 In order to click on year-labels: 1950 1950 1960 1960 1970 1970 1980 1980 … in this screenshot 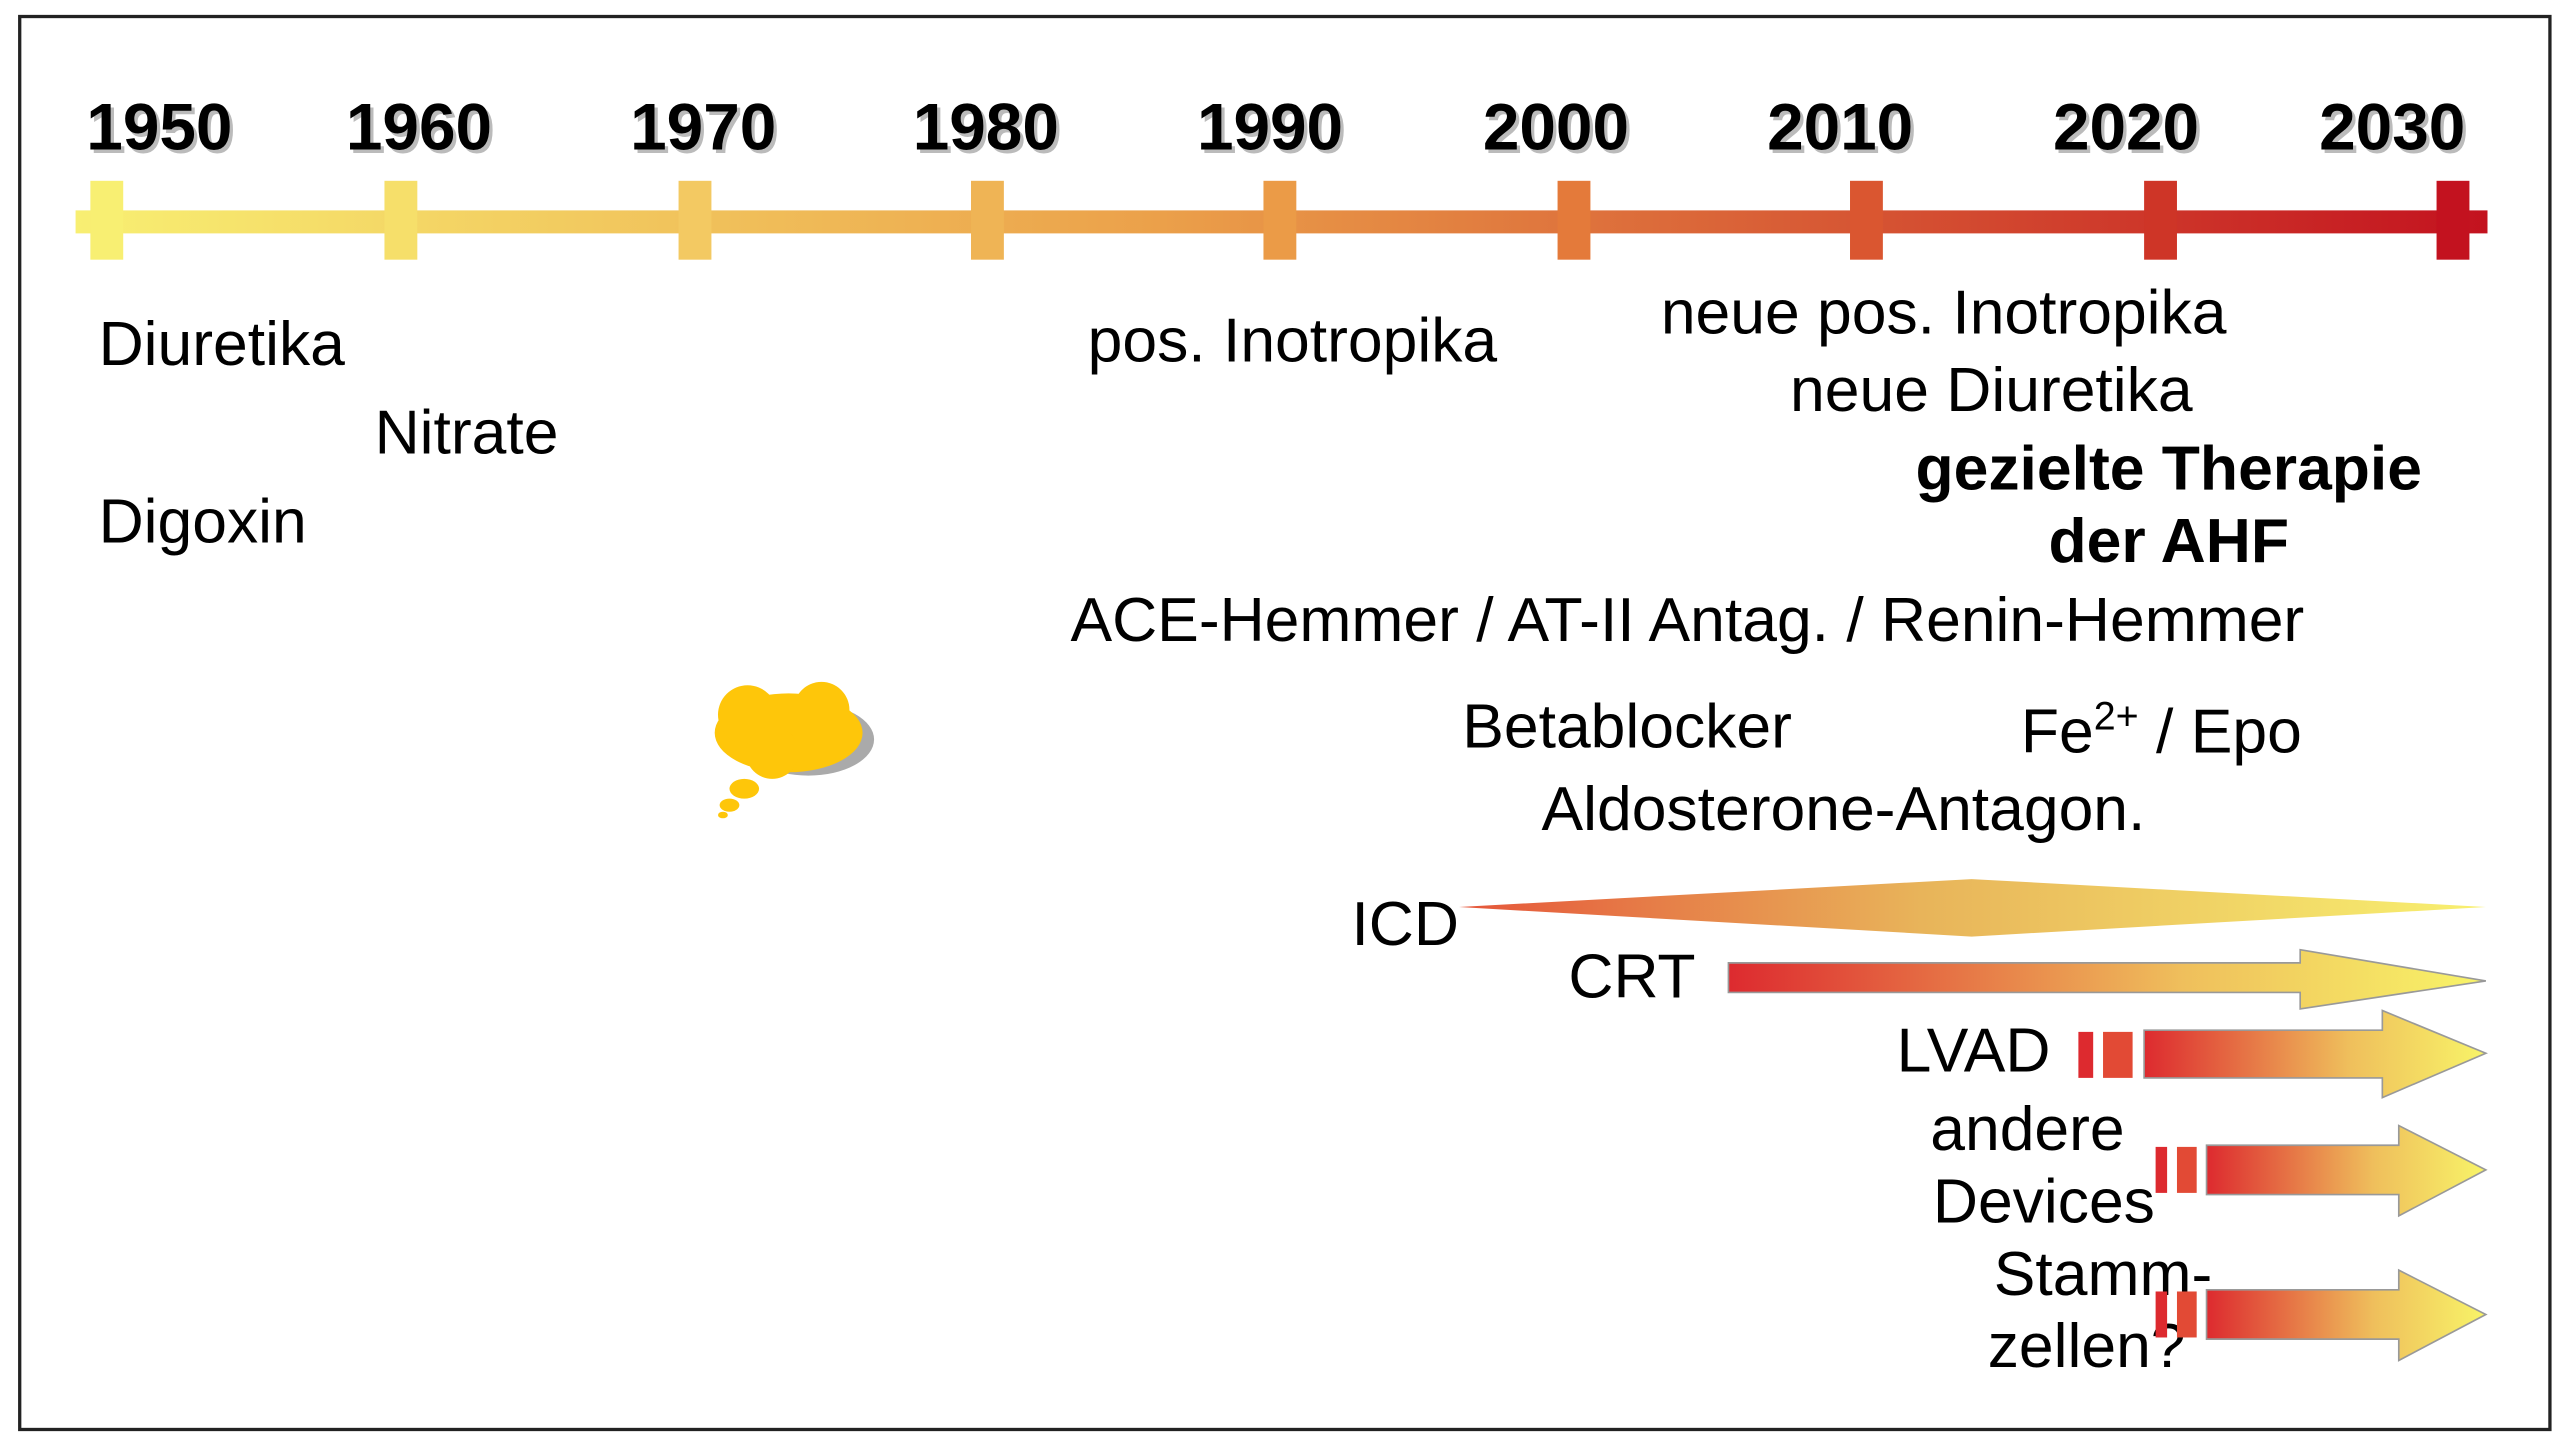, I will do `click(1277, 129)`.